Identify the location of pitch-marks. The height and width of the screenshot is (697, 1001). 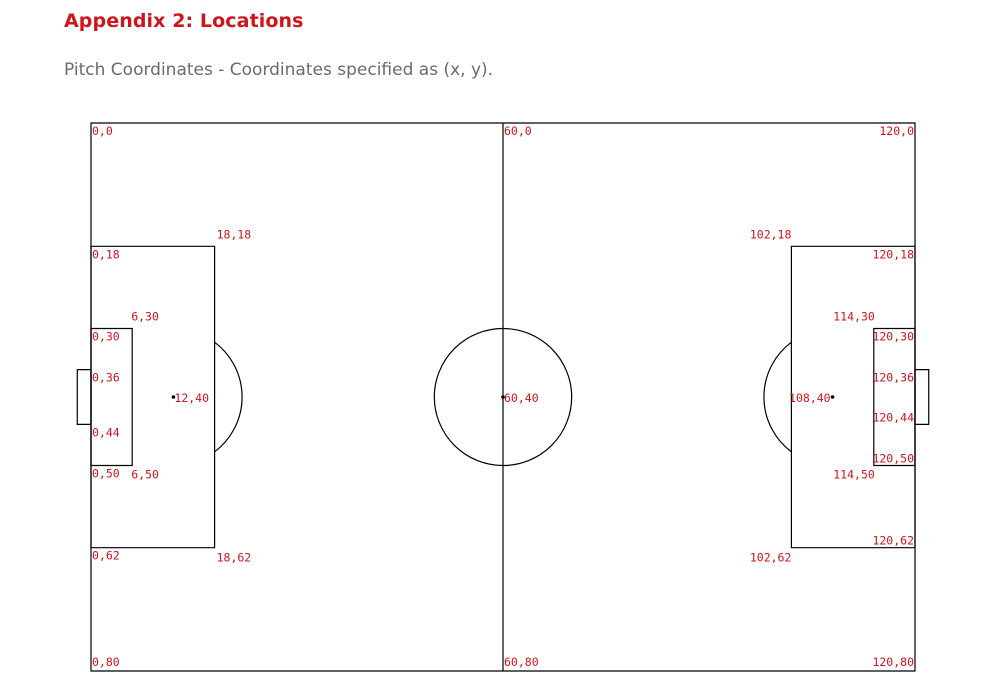
(503, 397).